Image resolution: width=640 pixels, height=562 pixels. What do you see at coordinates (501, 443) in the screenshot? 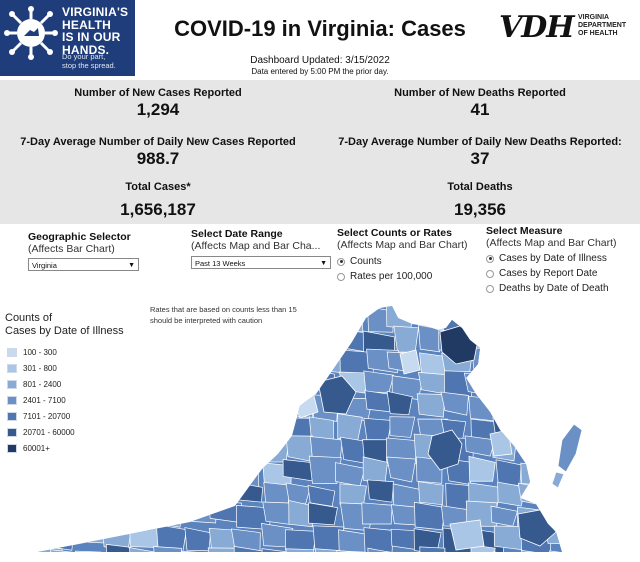
I see `county-middlesex` at bounding box center [501, 443].